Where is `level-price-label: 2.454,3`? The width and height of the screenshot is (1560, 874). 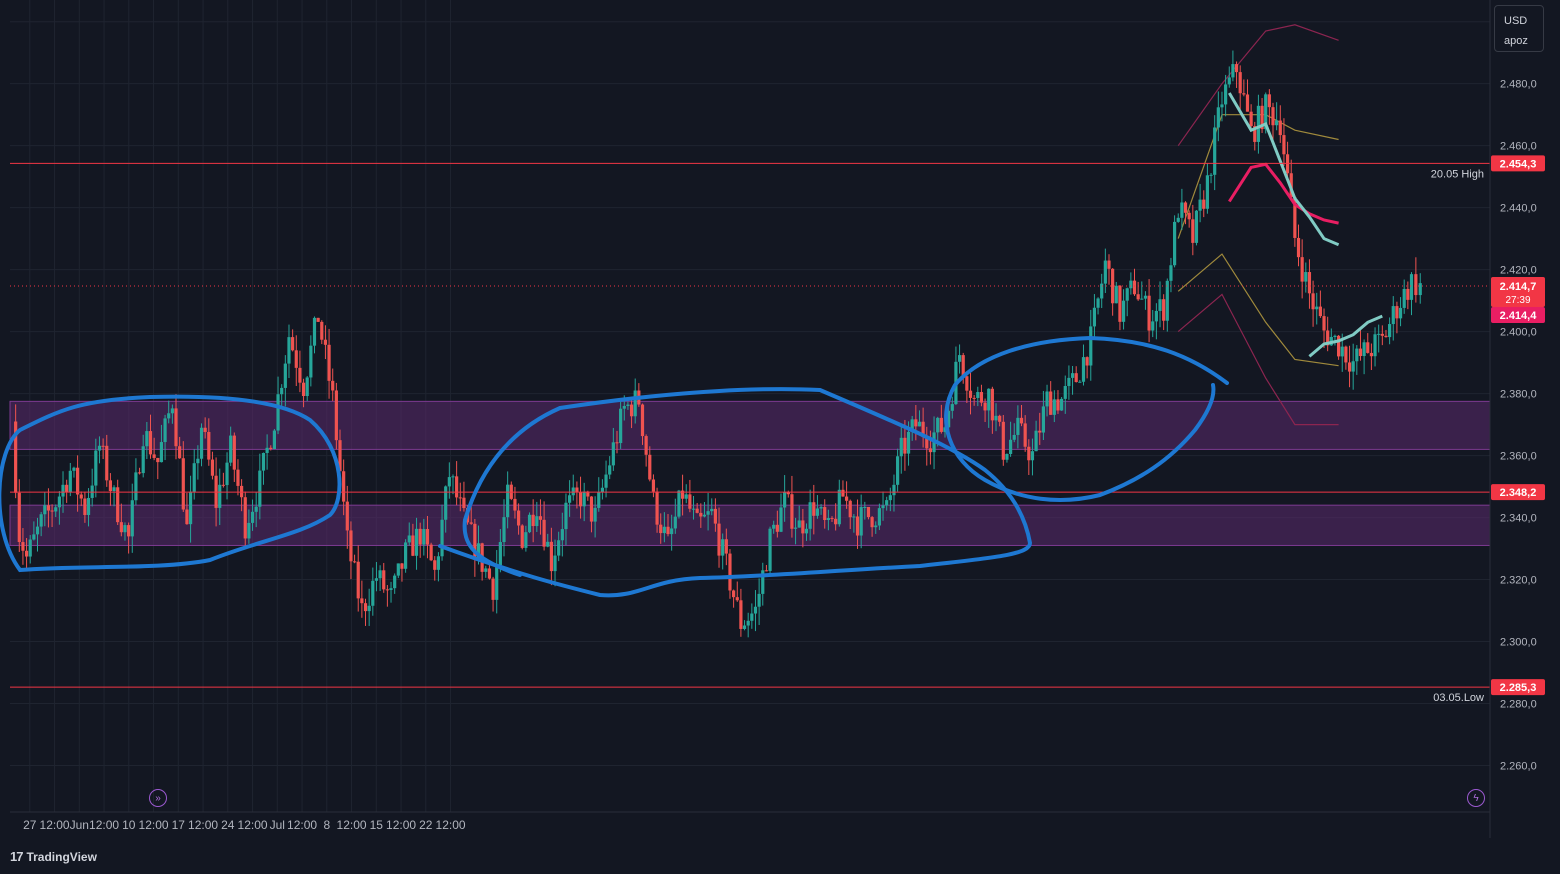
level-price-label: 2.454,3 is located at coordinates (1518, 164).